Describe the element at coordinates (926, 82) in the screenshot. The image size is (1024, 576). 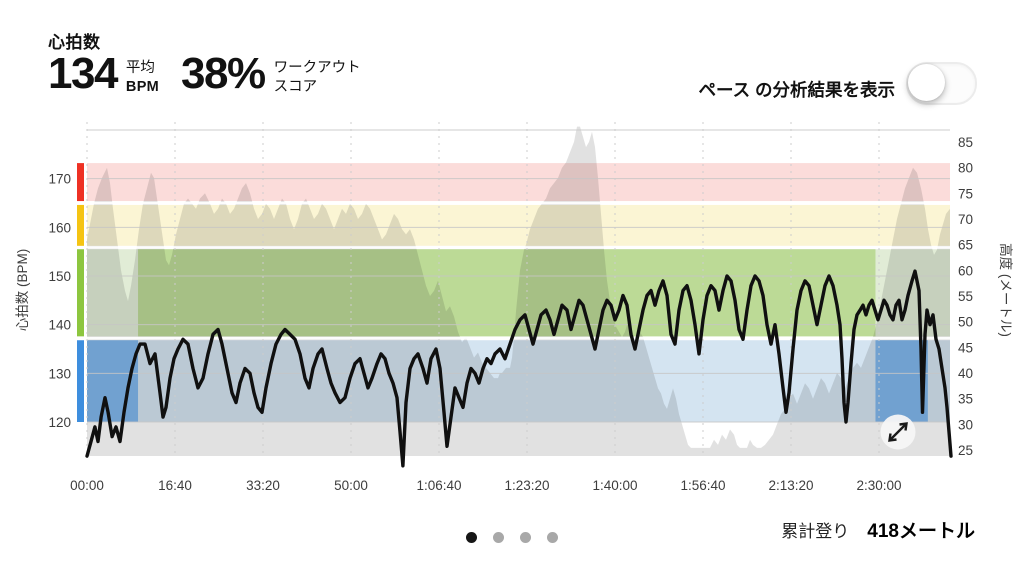
I see `toggle-knob` at that location.